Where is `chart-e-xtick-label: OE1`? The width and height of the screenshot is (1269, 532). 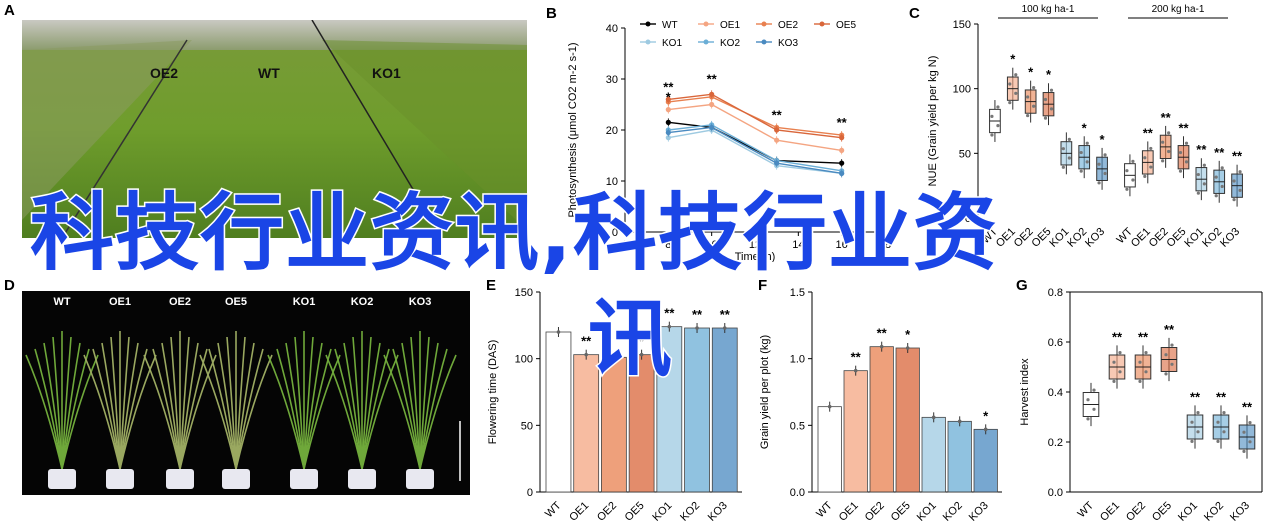
chart-e-xtick-label: OE1 is located at coordinates (579, 512).